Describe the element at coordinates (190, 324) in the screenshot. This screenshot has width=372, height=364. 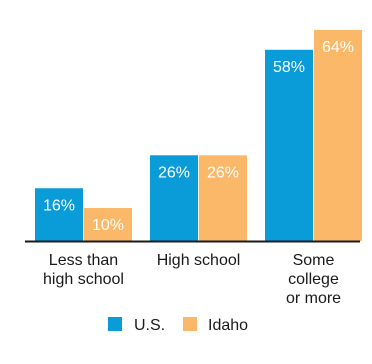
I see `legend-swatch-idaho` at that location.